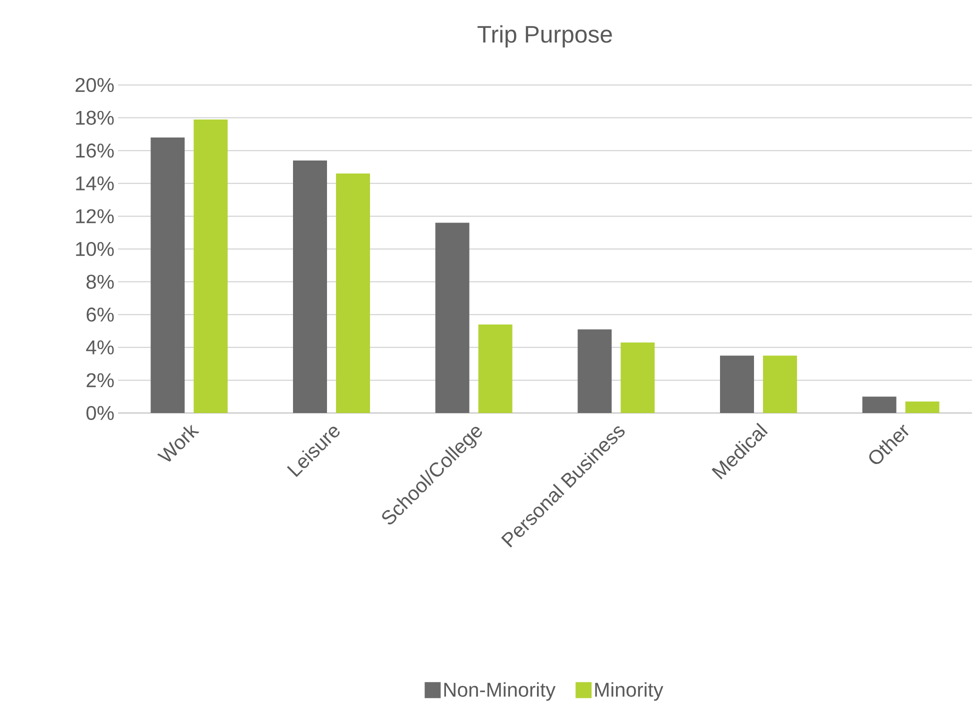 This screenshot has height=708, width=974. Describe the element at coordinates (100, 413) in the screenshot. I see `y-tick-label: 0%` at that location.